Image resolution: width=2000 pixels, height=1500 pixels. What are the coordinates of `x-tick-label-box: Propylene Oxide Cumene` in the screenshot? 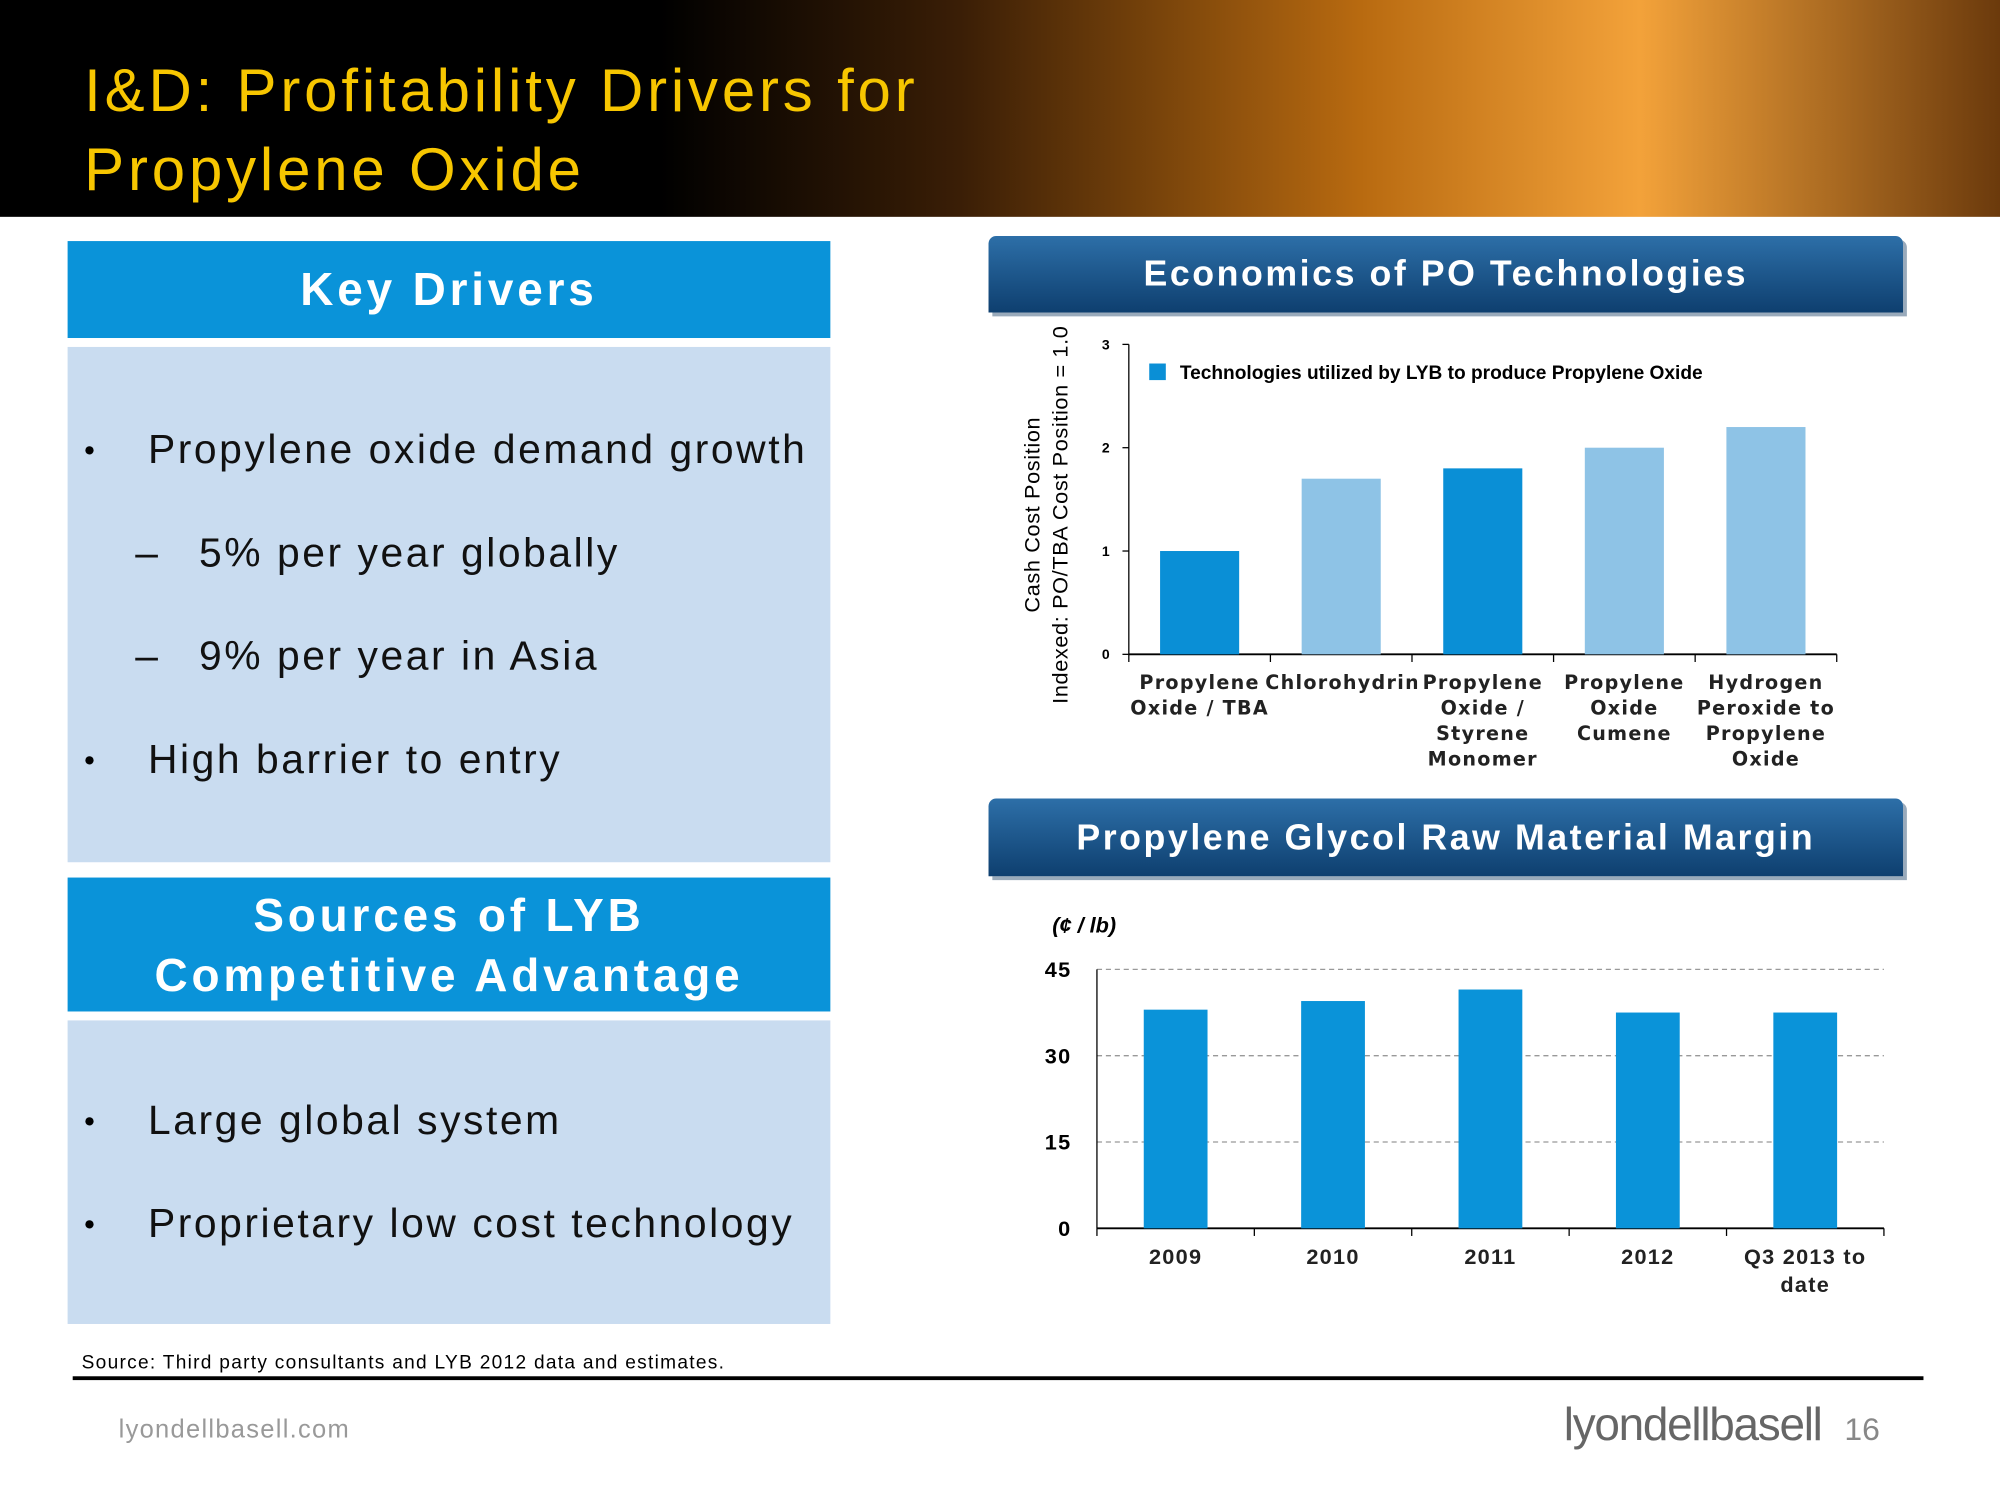 It's located at (1624, 707).